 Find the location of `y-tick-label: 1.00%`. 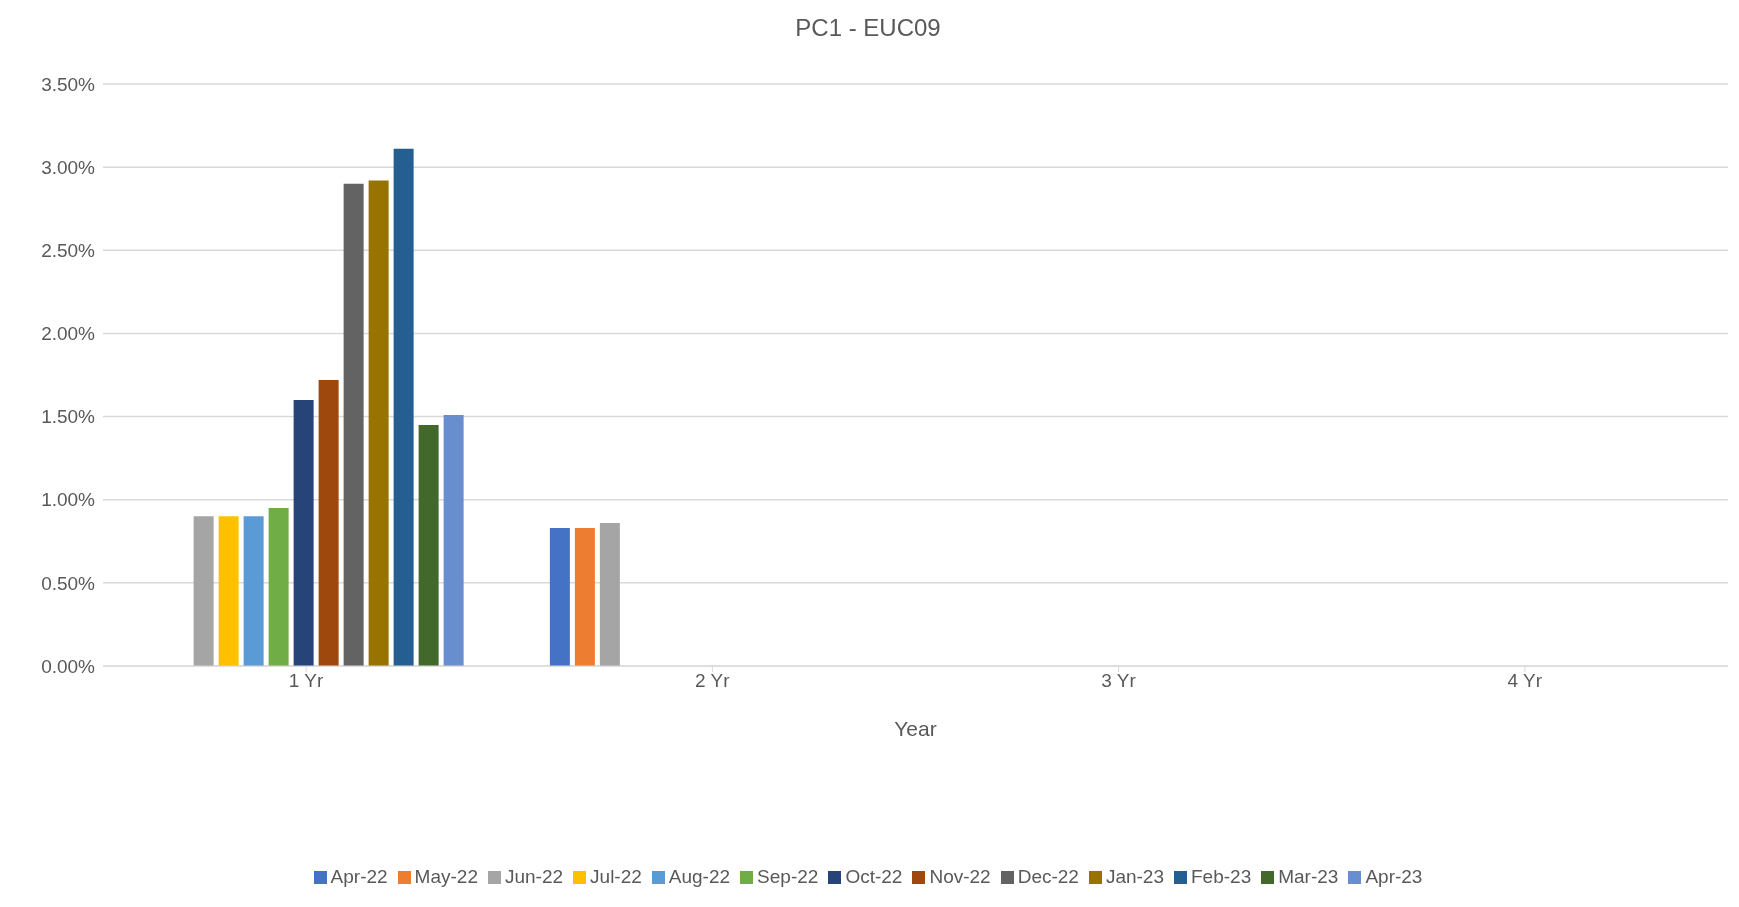

y-tick-label: 1.00% is located at coordinates (68, 500).